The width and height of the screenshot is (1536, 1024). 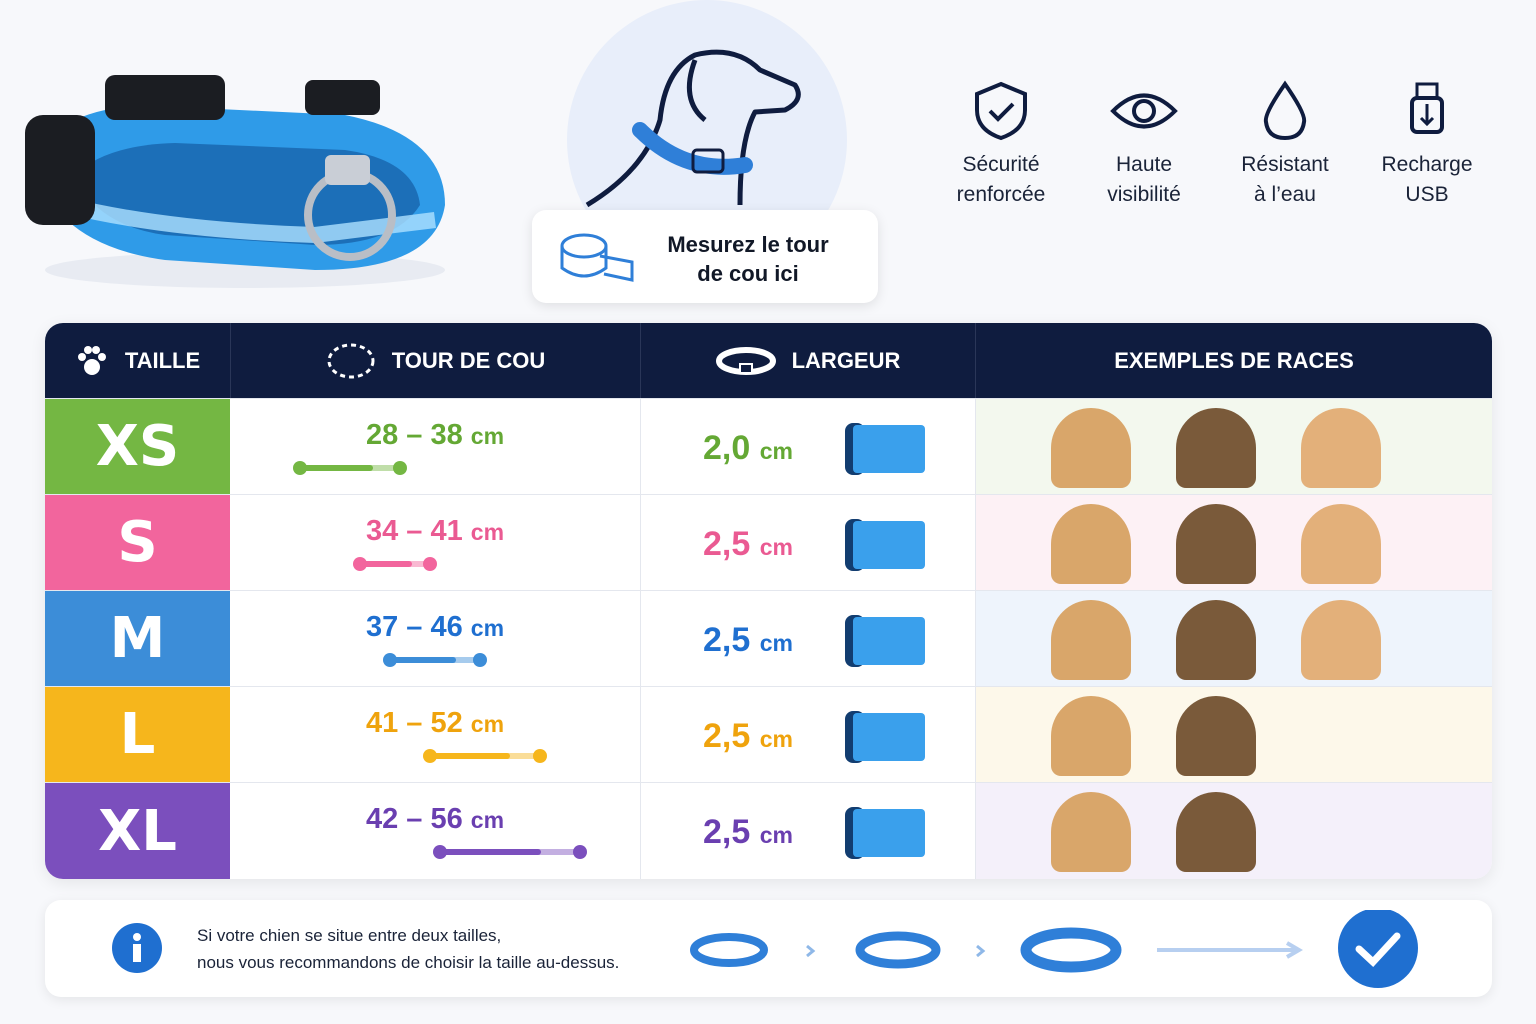 I want to click on neck-unit: cm, so click(x=487, y=724).